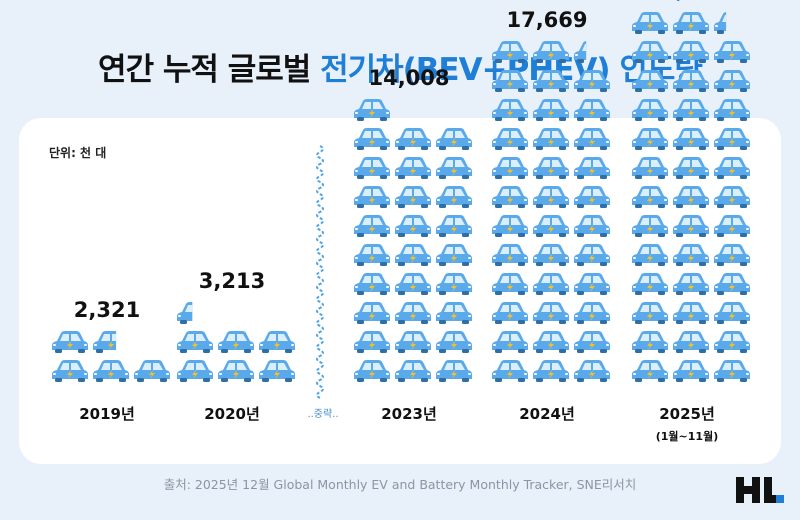  I want to click on axis-break-label: ..중략.., so click(322, 414).